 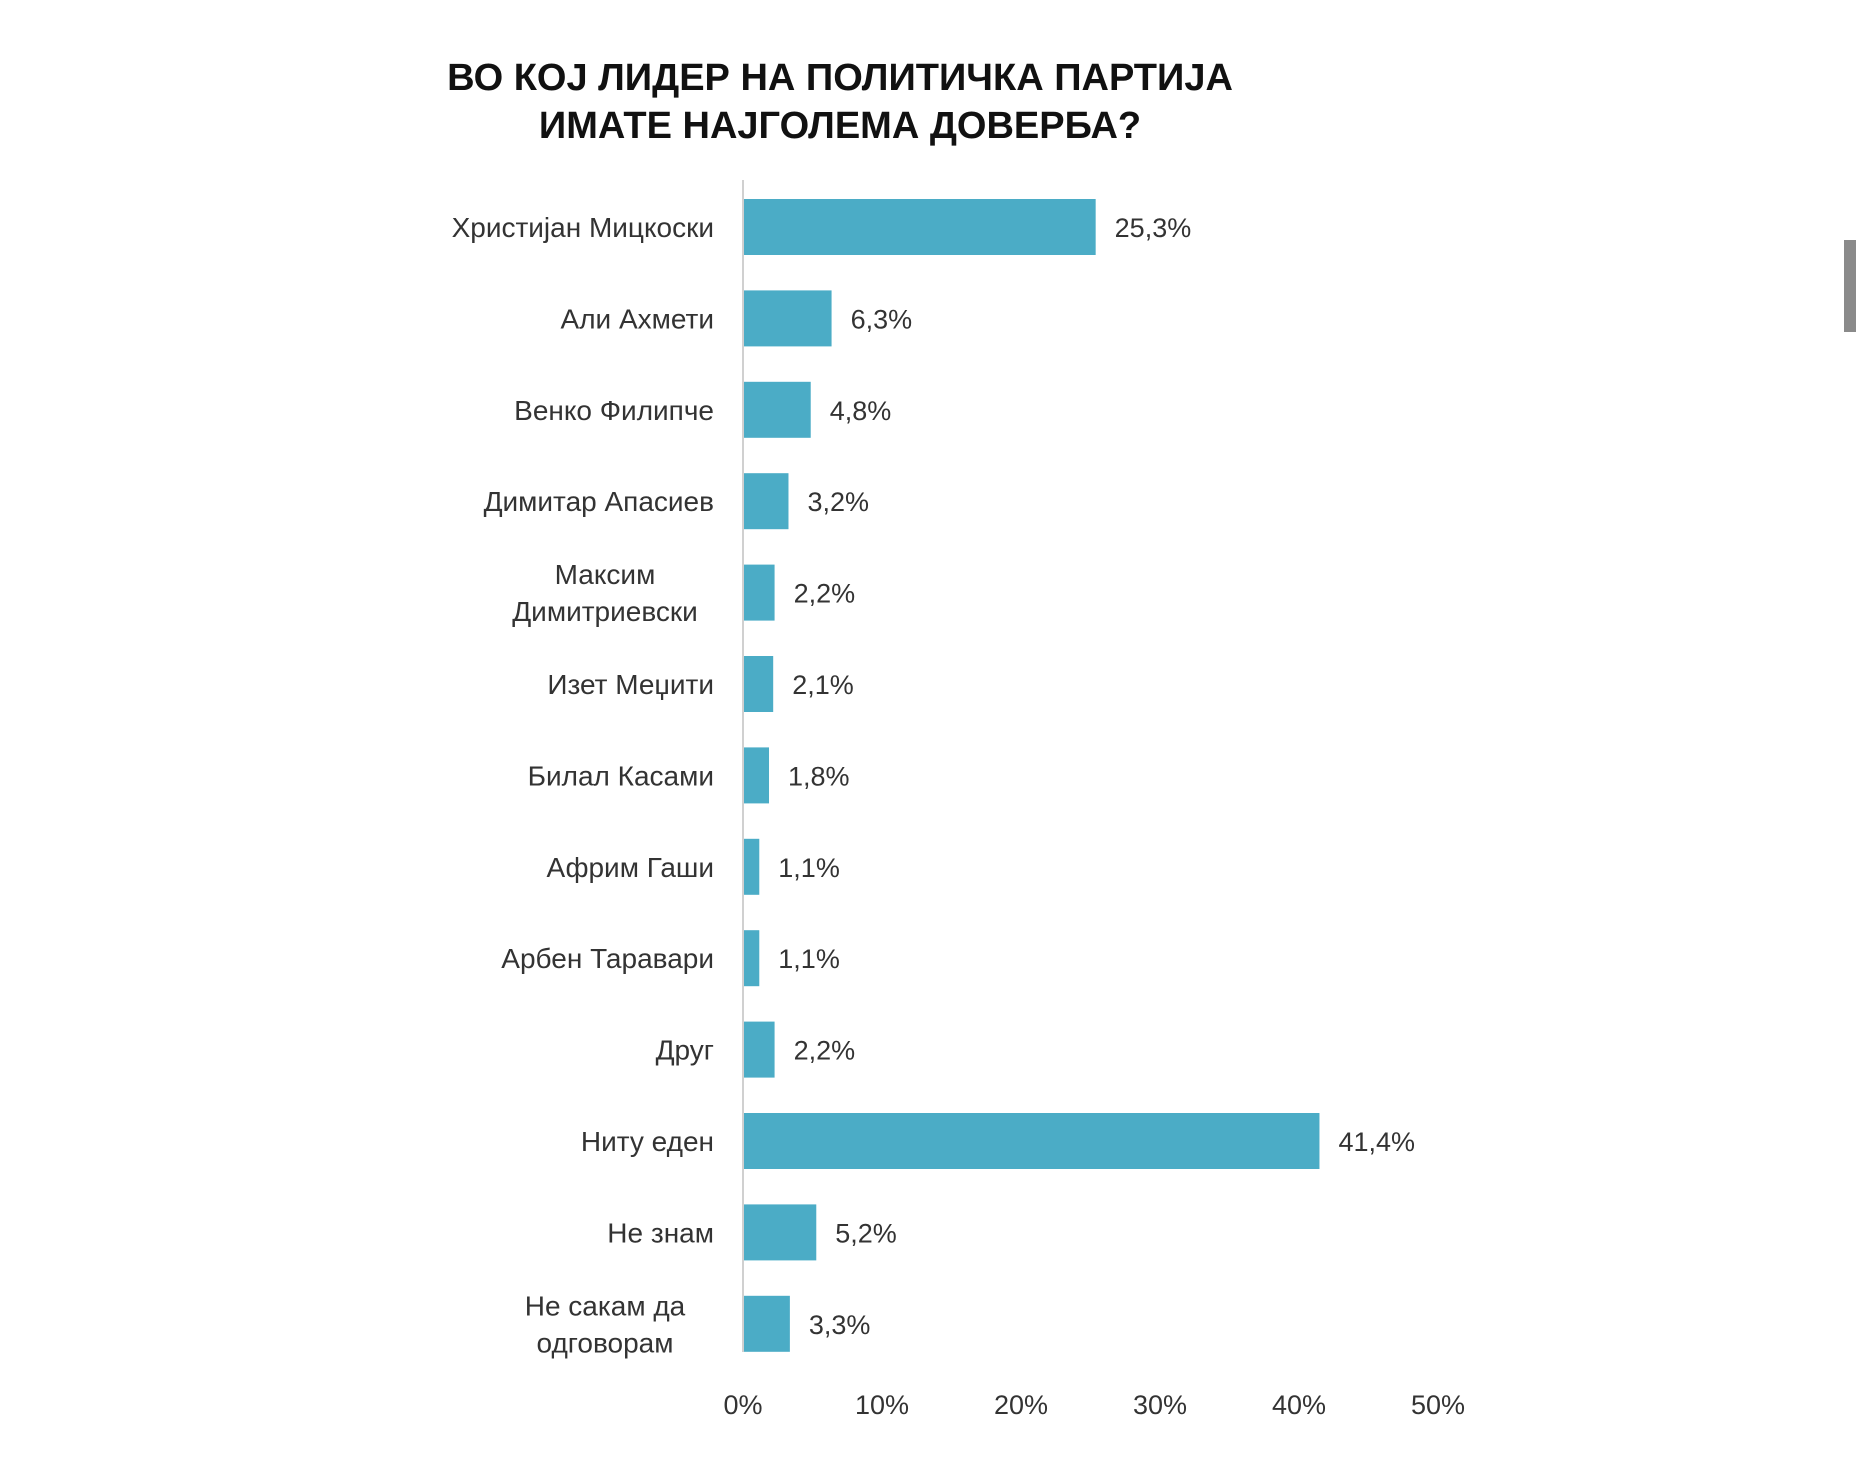 I want to click on value-label-5: 2,1%, so click(x=823, y=685).